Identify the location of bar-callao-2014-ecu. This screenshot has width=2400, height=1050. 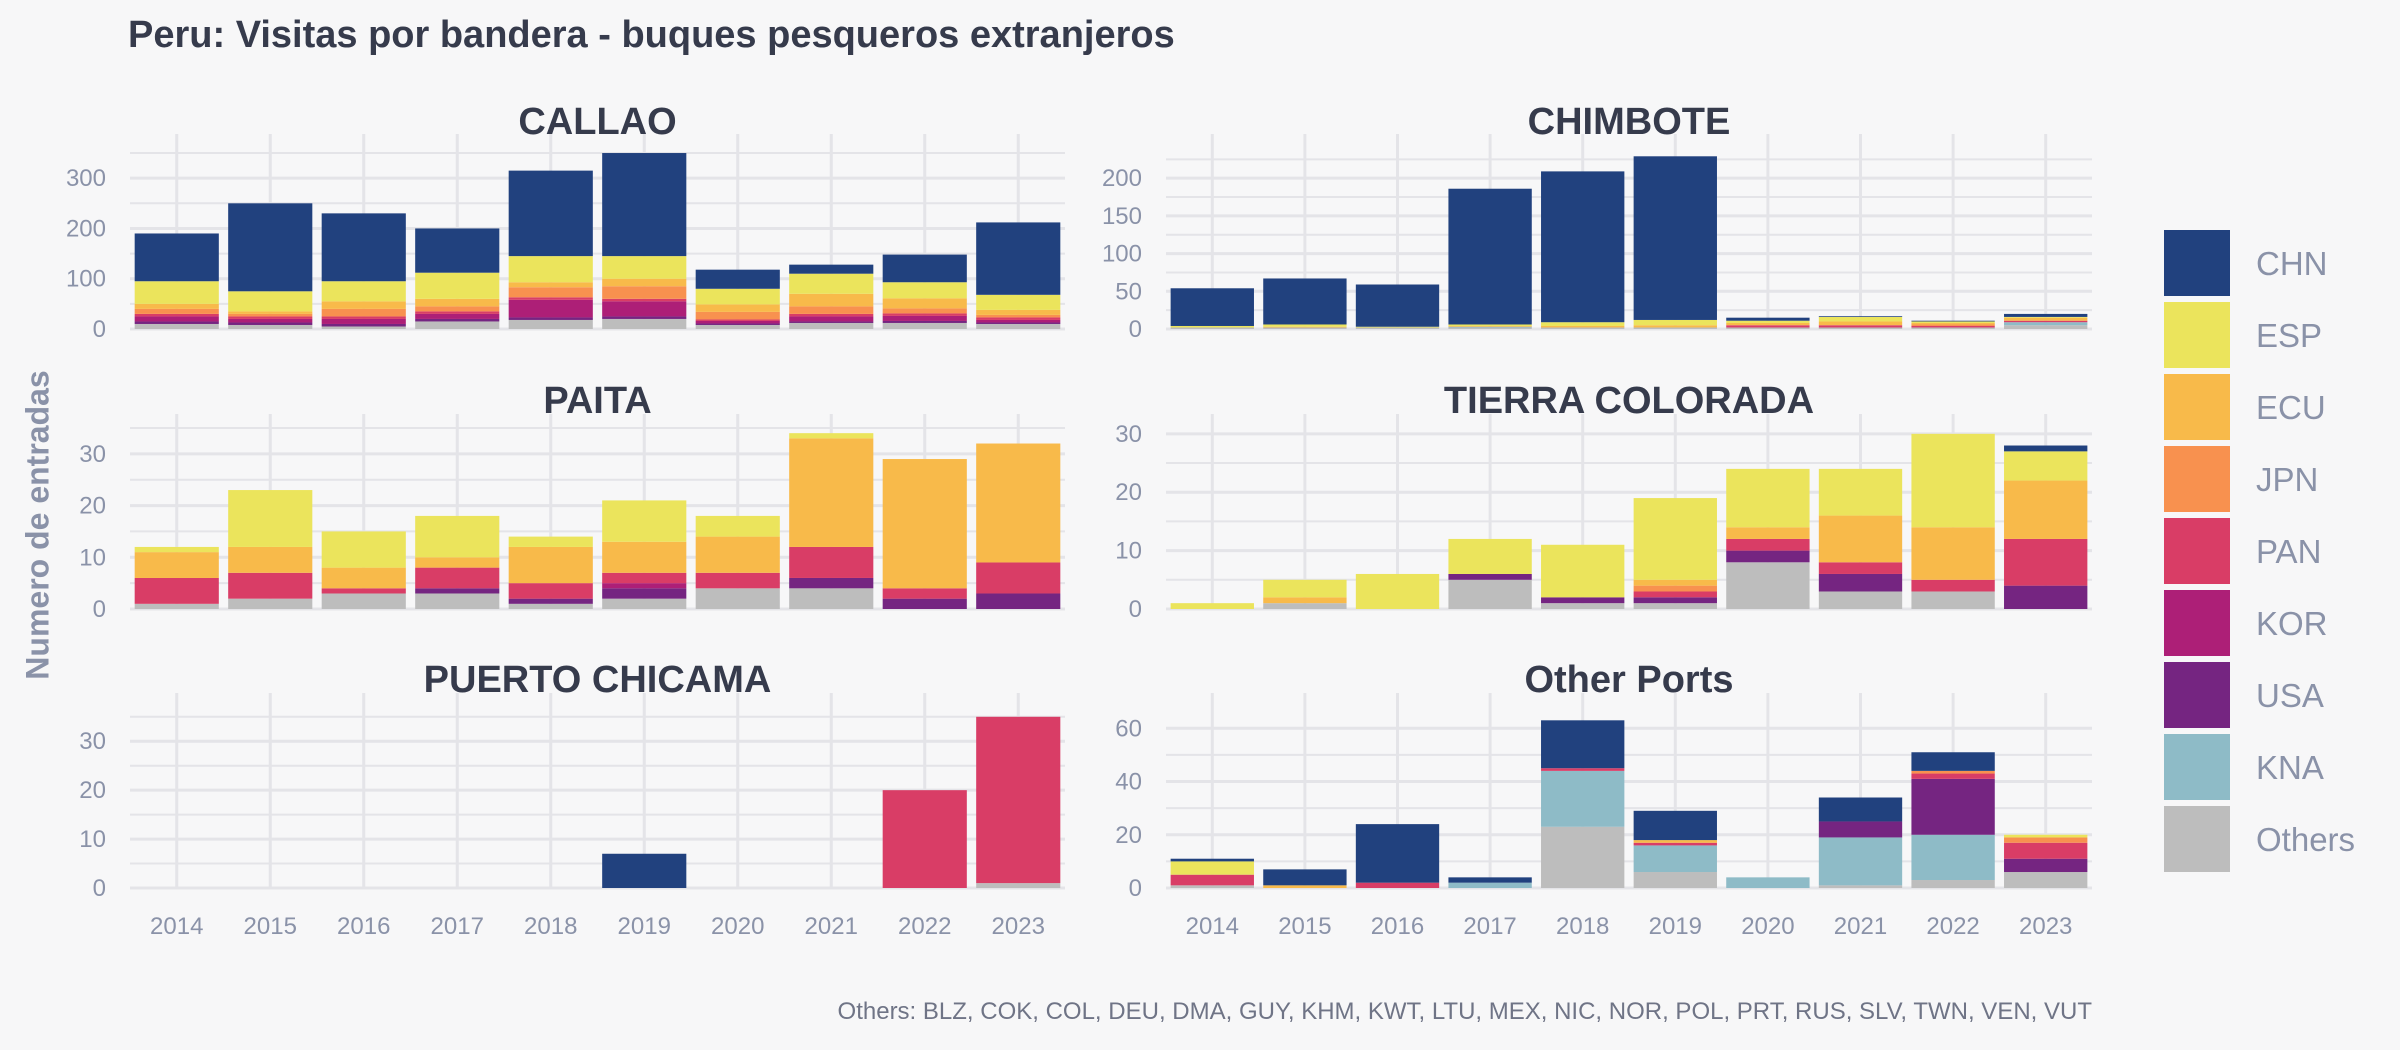
(176, 306).